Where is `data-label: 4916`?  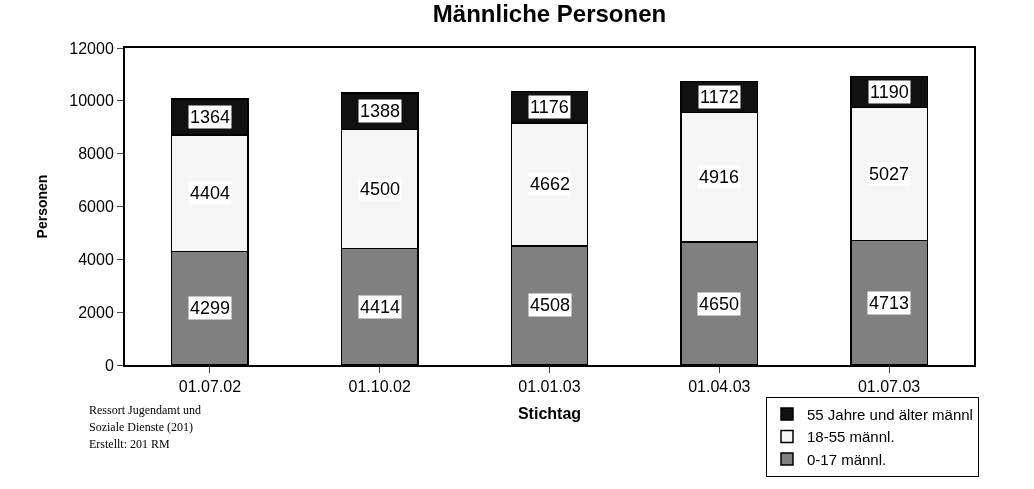 data-label: 4916 is located at coordinates (719, 177).